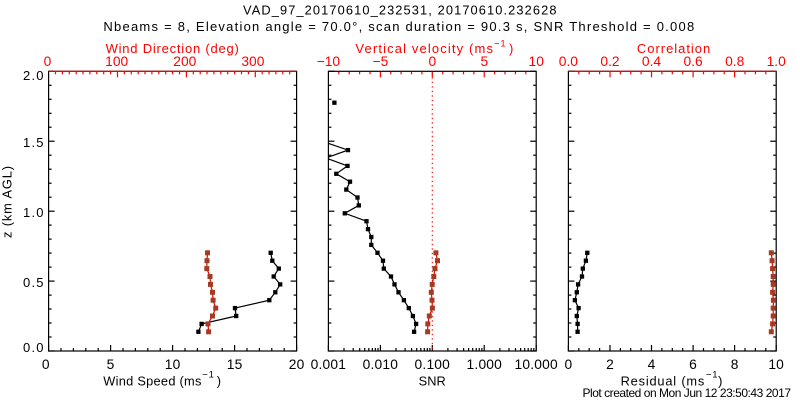 This screenshot has width=800, height=400. Describe the element at coordinates (235, 364) in the screenshot. I see `svg-text: 15` at that location.